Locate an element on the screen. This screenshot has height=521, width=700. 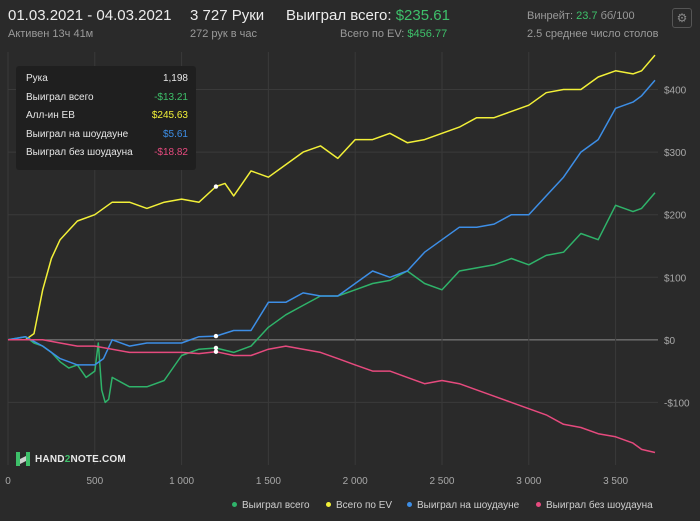
hover-markers is located at coordinates (216, 269).